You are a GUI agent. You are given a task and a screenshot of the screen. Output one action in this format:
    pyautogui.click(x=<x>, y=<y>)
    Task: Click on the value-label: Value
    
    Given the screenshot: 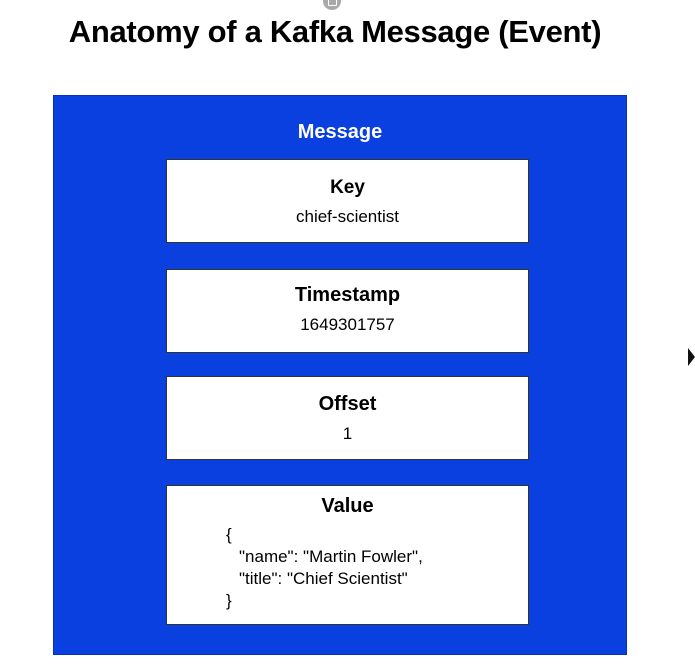 What is the action you would take?
    pyautogui.click(x=347, y=506)
    